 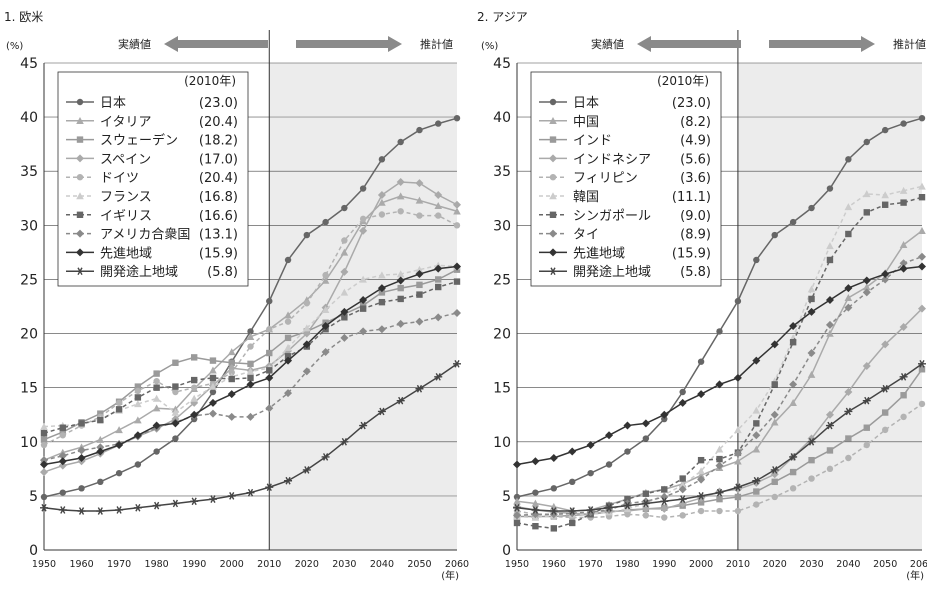 I want to click on legend-label: スペイン, so click(x=125, y=159).